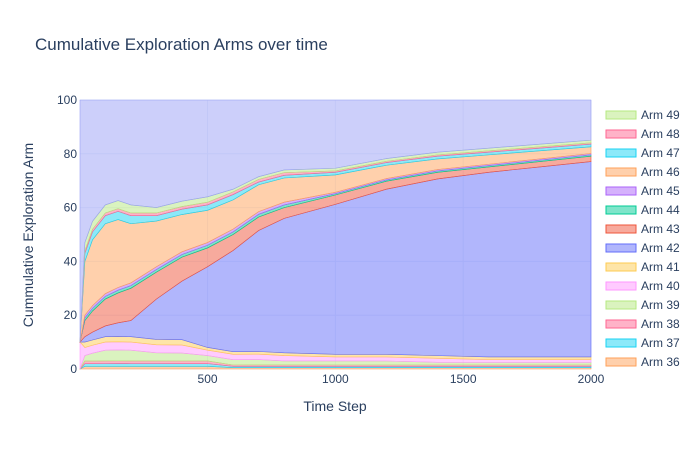 The width and height of the screenshot is (700, 450). What do you see at coordinates (660, 343) in the screenshot?
I see `legend-label: Arm 37` at bounding box center [660, 343].